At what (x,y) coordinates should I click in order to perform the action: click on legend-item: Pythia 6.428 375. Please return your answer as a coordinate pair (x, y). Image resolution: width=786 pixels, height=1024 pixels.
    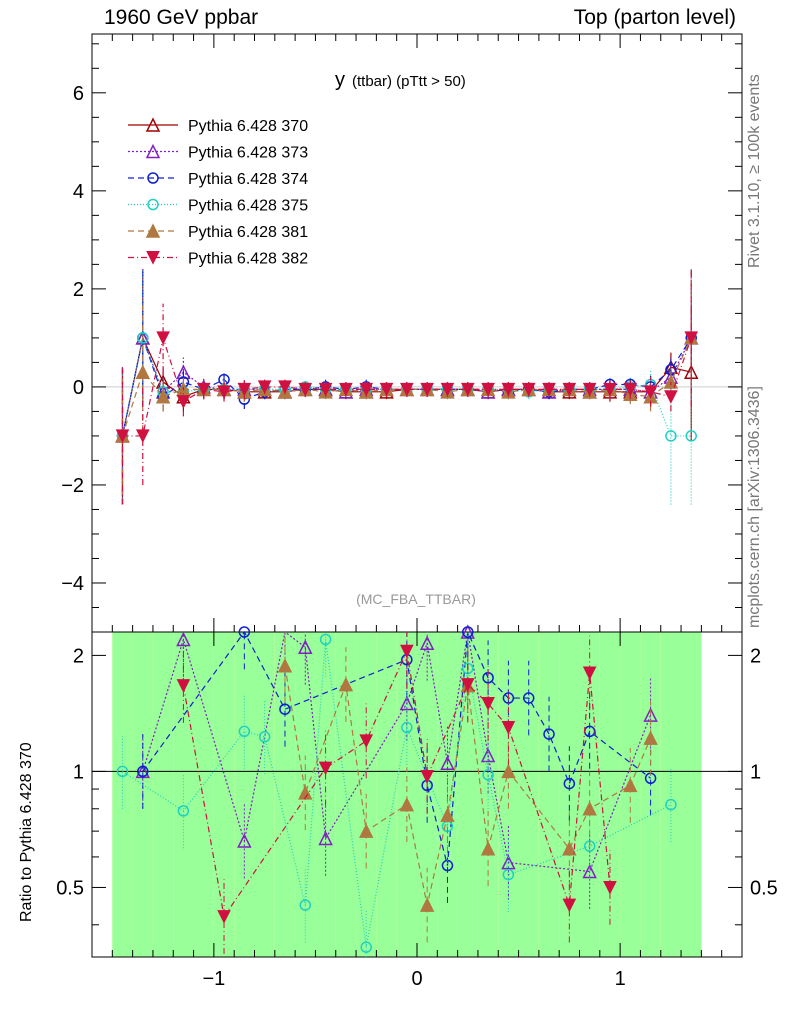
    Looking at the image, I should click on (218, 206).